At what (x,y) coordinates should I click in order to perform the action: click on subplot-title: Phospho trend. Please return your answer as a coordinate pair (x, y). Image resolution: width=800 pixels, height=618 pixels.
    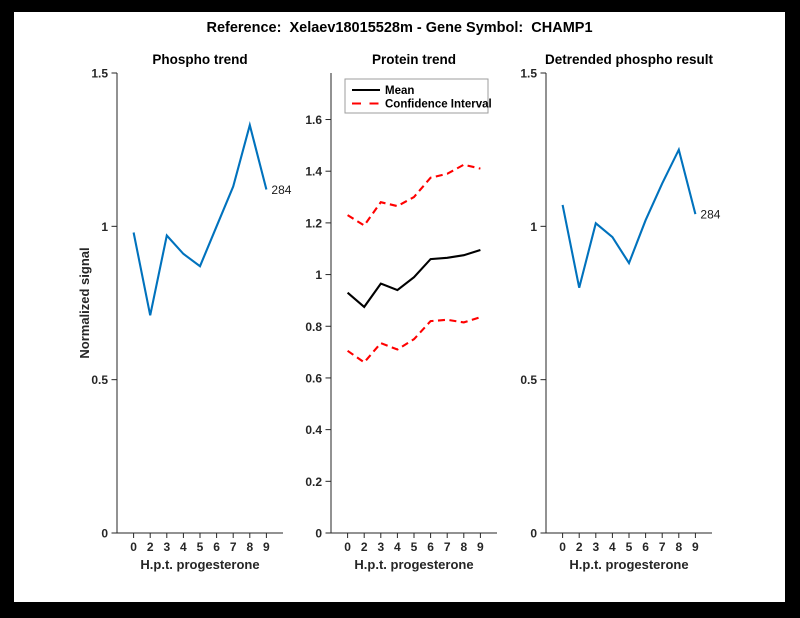
    Looking at the image, I should click on (199, 59).